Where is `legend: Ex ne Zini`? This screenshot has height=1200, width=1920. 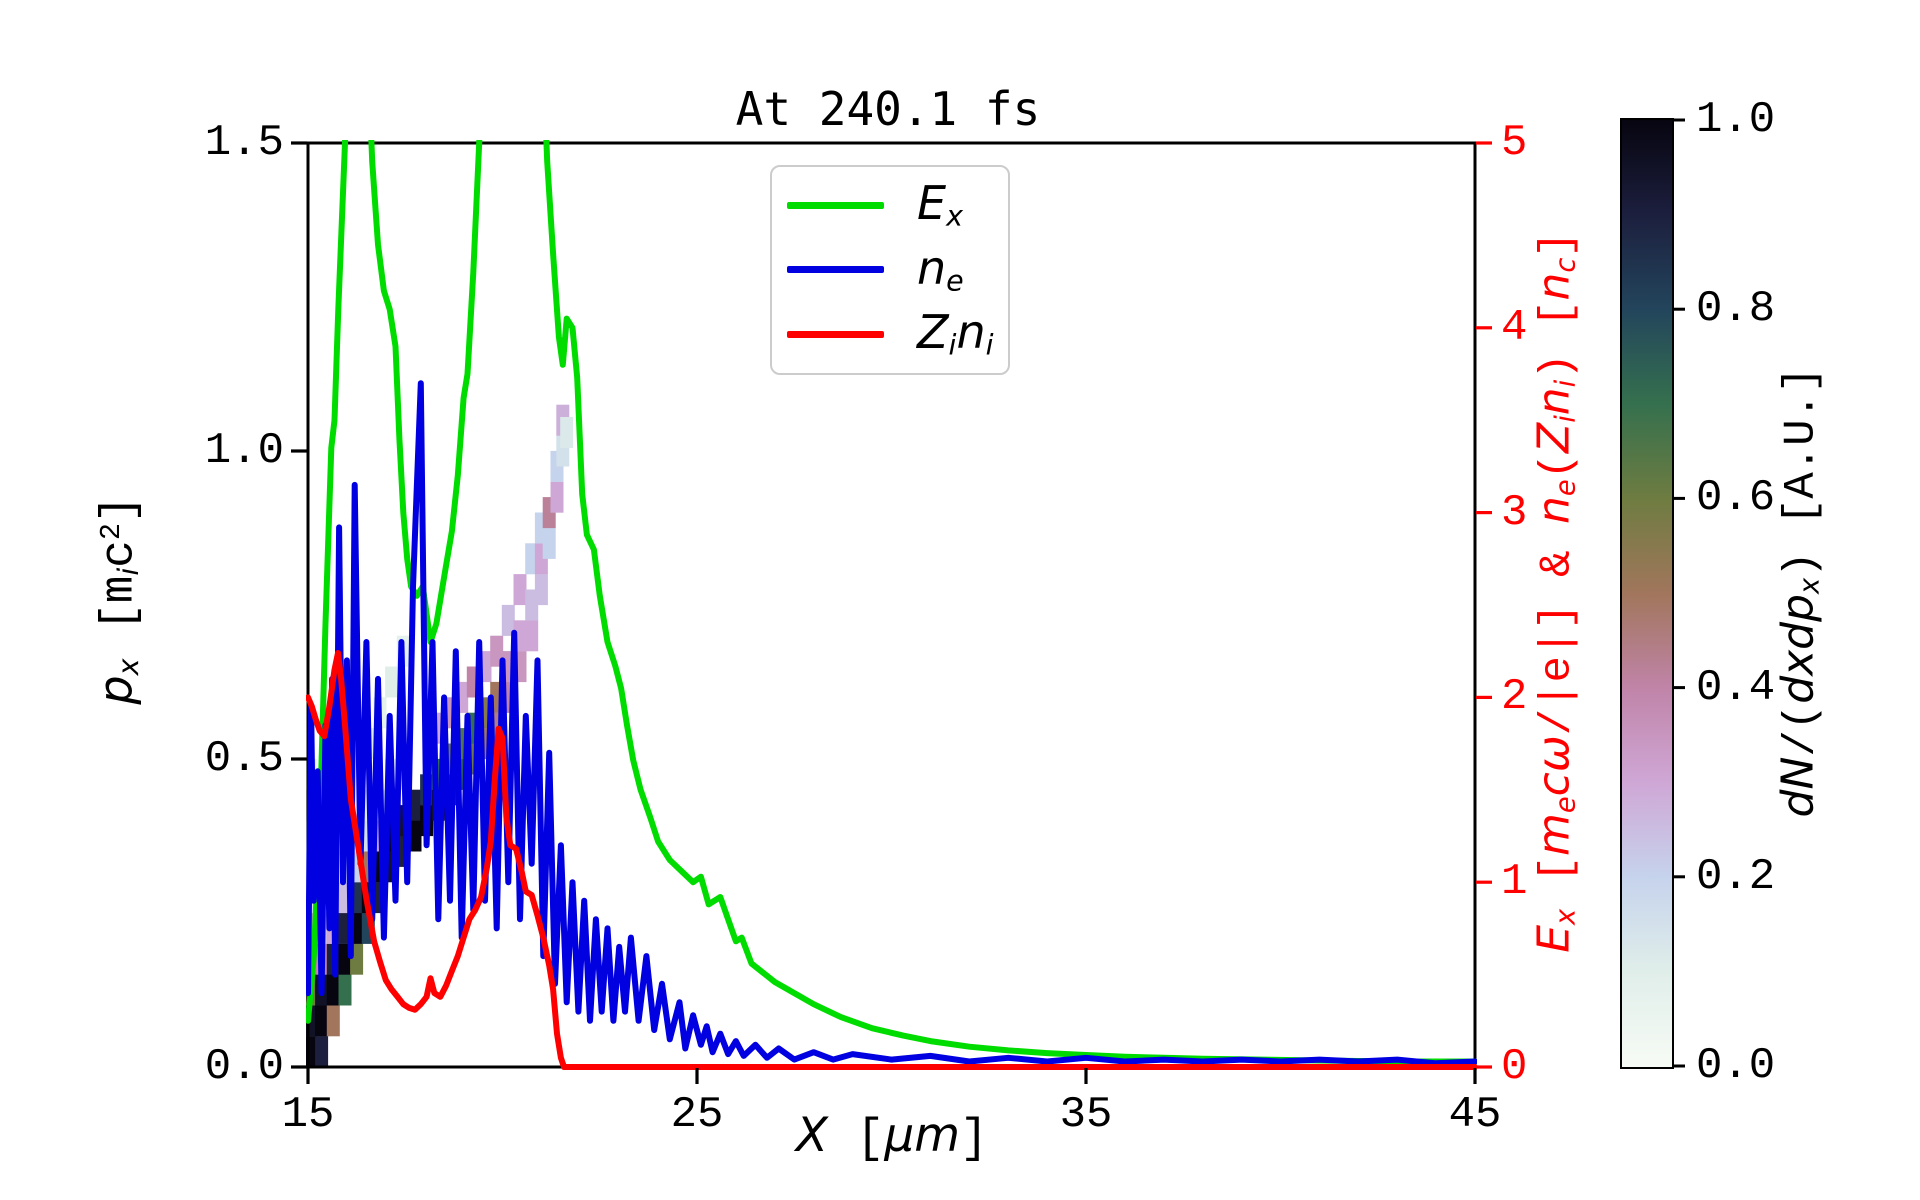
legend: Ex ne Zini is located at coordinates (890, 270).